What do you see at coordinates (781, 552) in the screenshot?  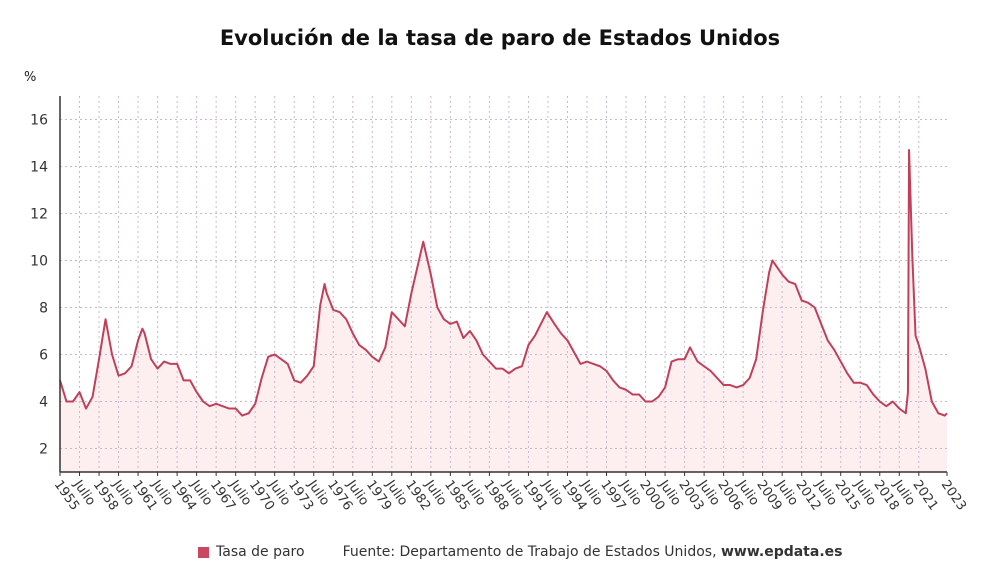 I see `source-site: www.epdata.es` at bounding box center [781, 552].